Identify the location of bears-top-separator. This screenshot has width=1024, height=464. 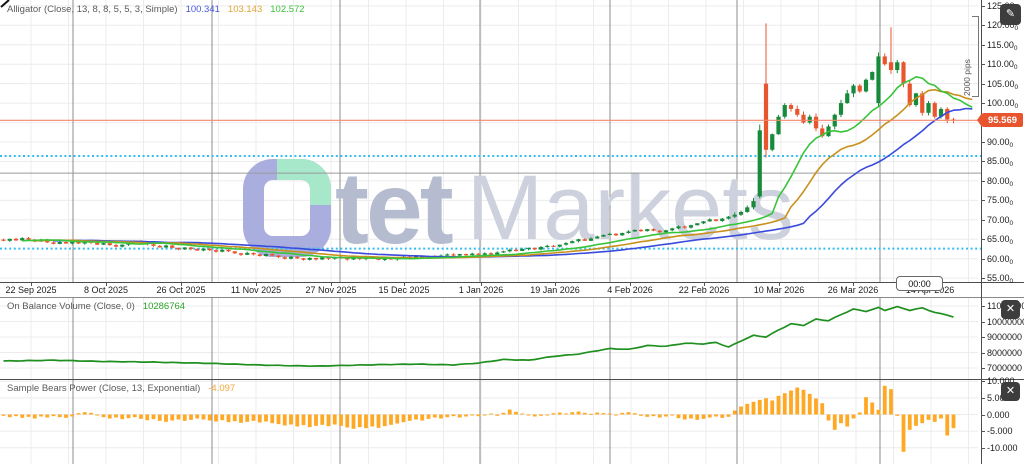
(512, 379).